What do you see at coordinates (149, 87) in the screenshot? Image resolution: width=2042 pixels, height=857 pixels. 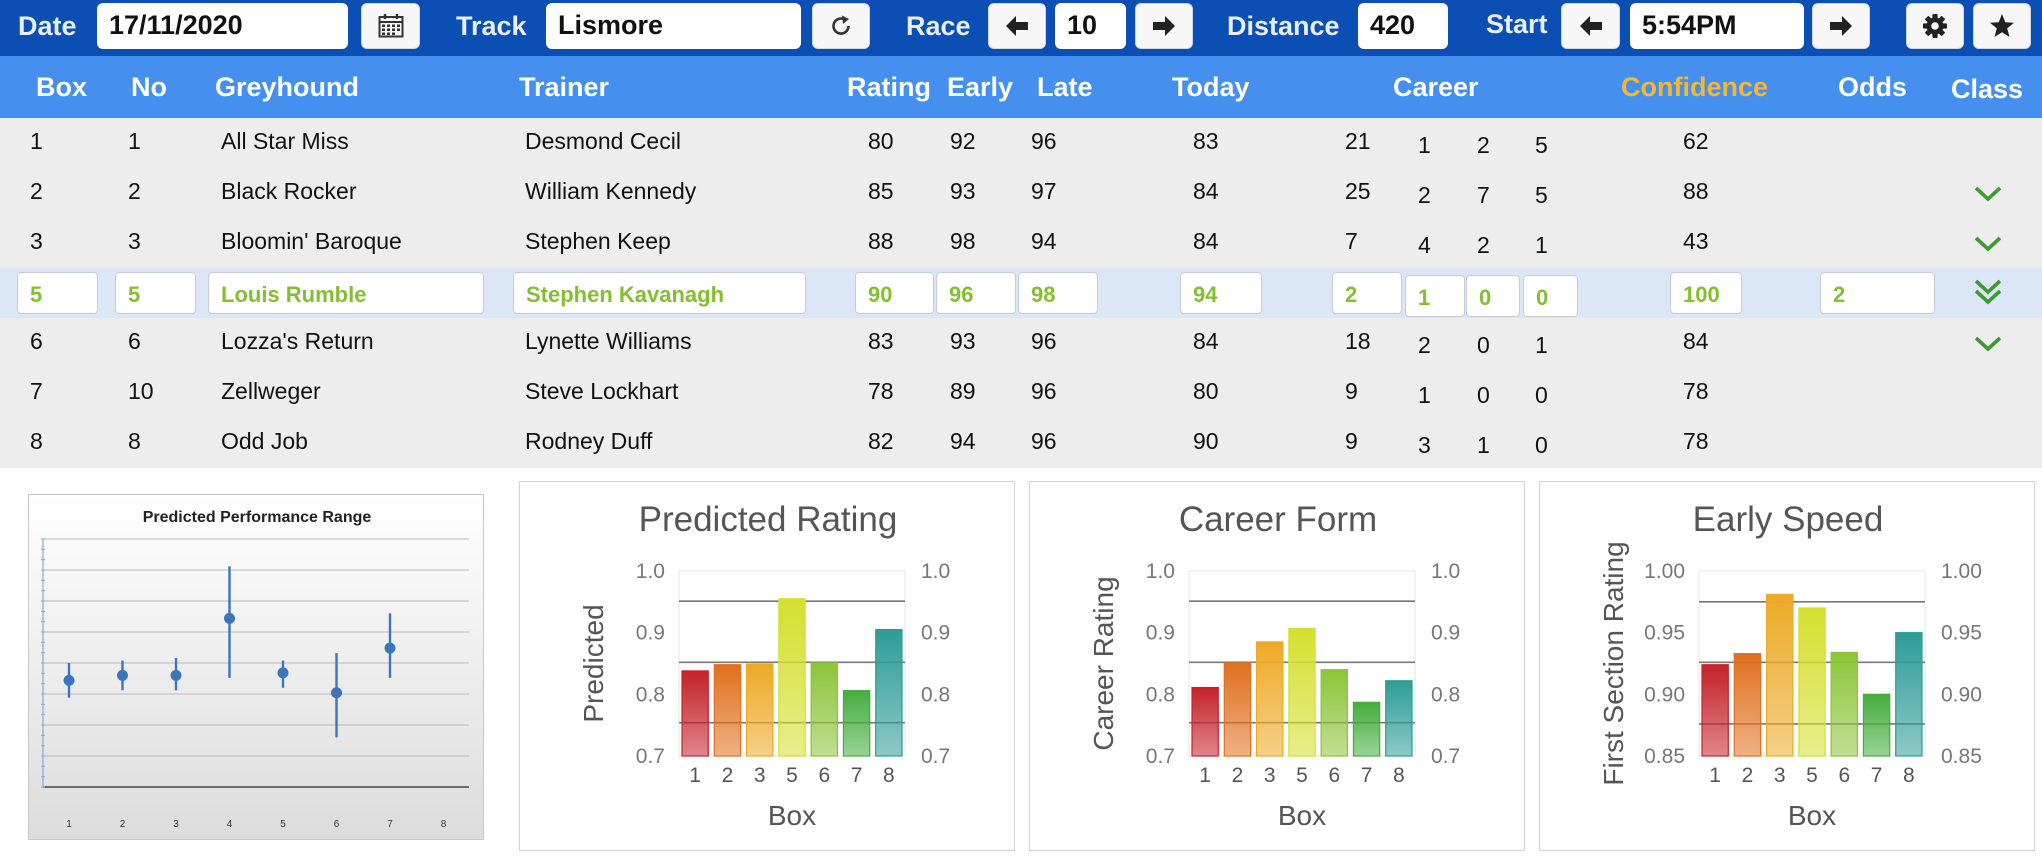 I see `column-header-no: No` at bounding box center [149, 87].